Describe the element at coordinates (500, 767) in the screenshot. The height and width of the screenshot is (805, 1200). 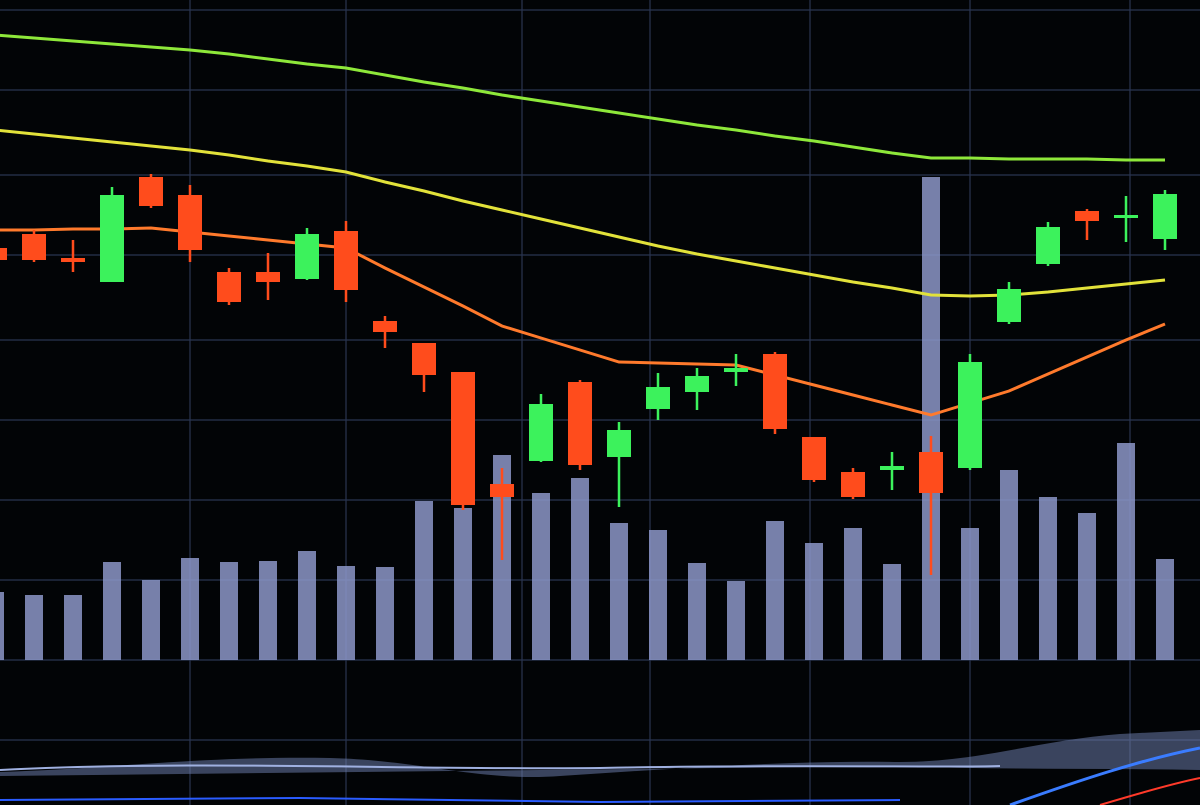
I see `oscillator-line` at that location.